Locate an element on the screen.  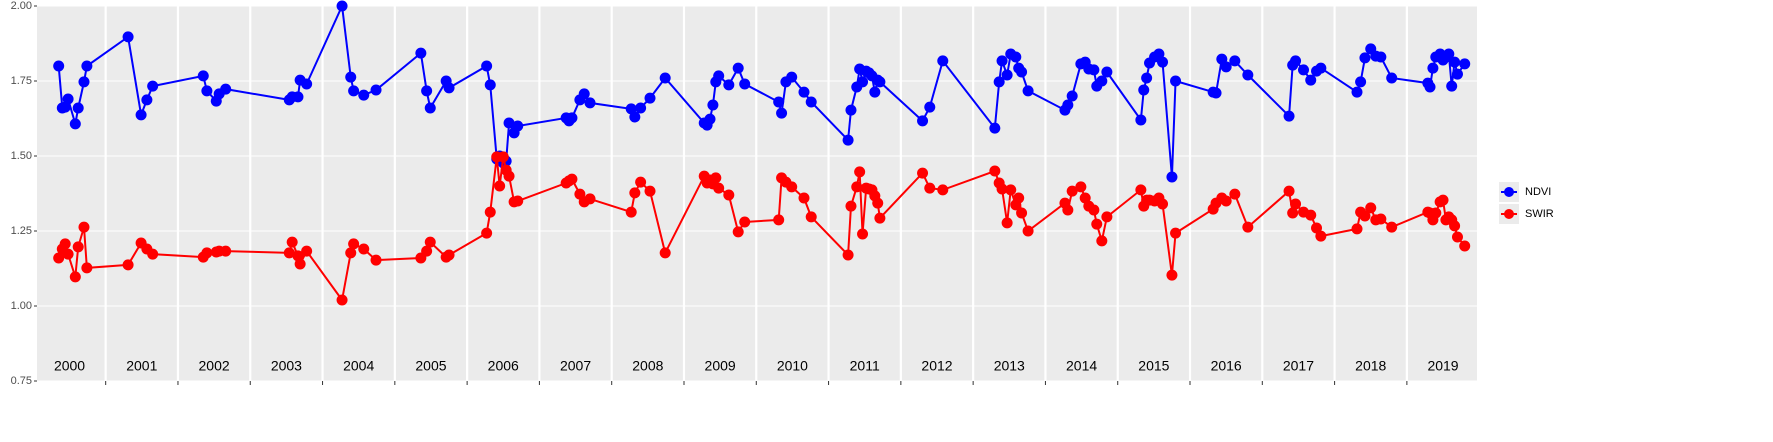
legend-marker is located at coordinates (1509, 192).